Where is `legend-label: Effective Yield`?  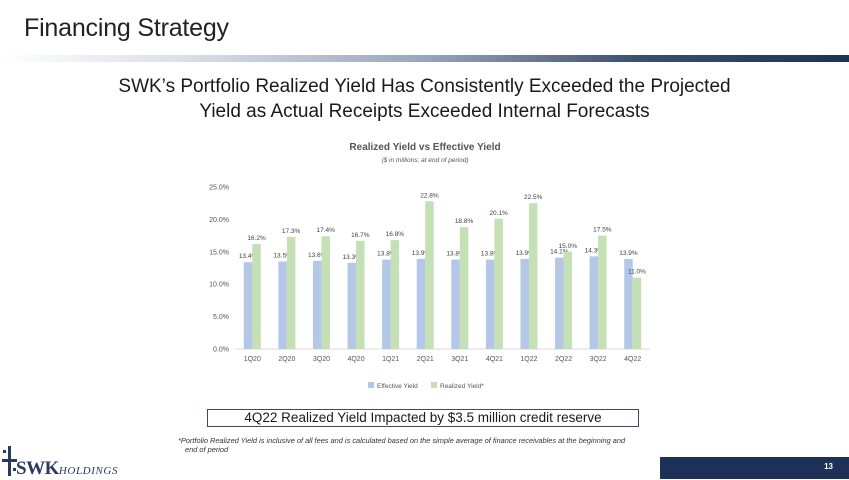
legend-label: Effective Yield is located at coordinates (397, 386).